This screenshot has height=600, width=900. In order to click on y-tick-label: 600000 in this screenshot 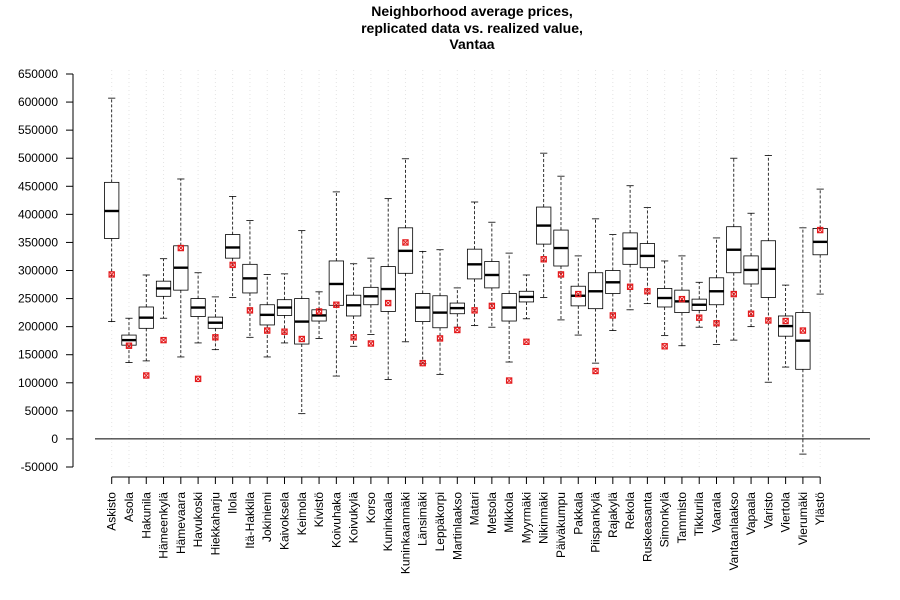, I will do `click(38, 102)`.